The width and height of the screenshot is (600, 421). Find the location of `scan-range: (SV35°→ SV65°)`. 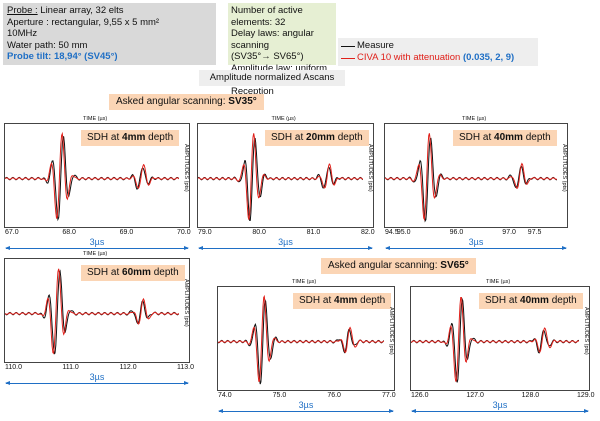

scan-range: (SV35°→ SV65°) is located at coordinates (267, 57).